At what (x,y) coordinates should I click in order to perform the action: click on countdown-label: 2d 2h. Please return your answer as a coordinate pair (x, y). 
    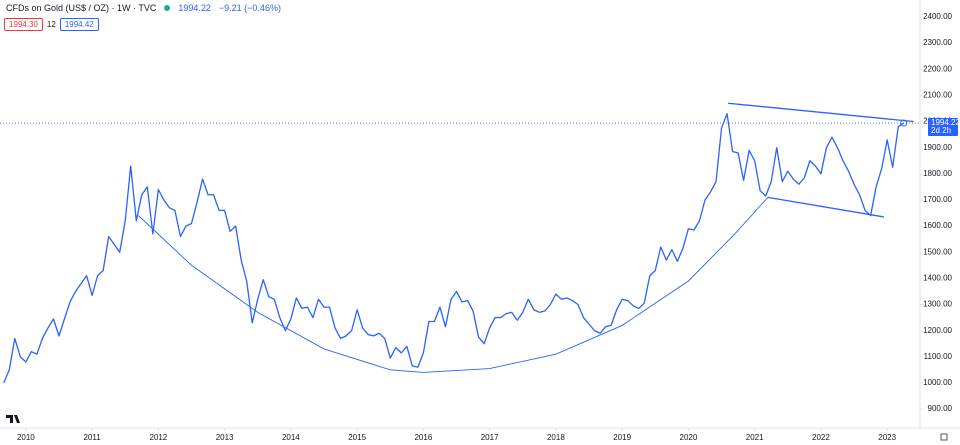
    Looking at the image, I should click on (941, 130).